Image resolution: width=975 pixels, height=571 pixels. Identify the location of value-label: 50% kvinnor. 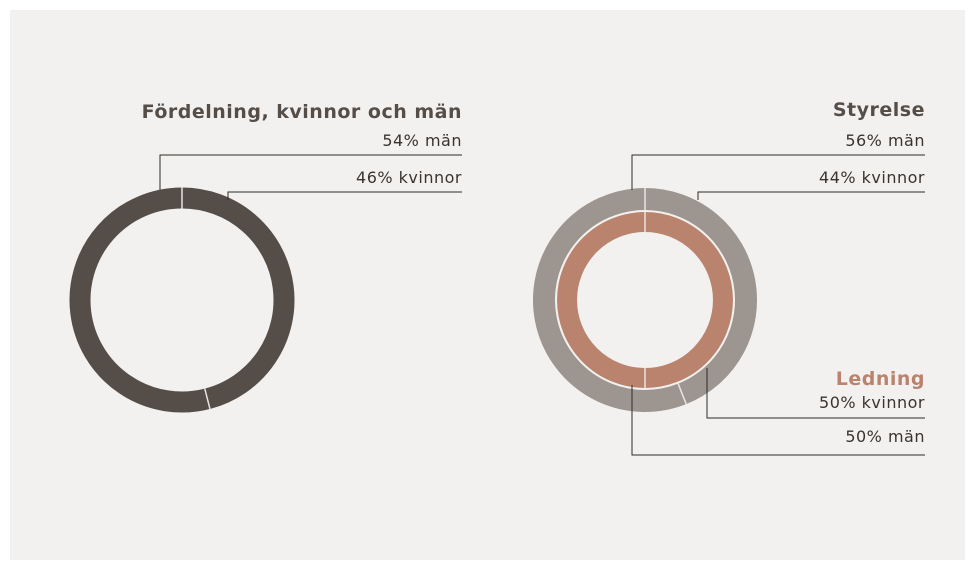
(872, 402).